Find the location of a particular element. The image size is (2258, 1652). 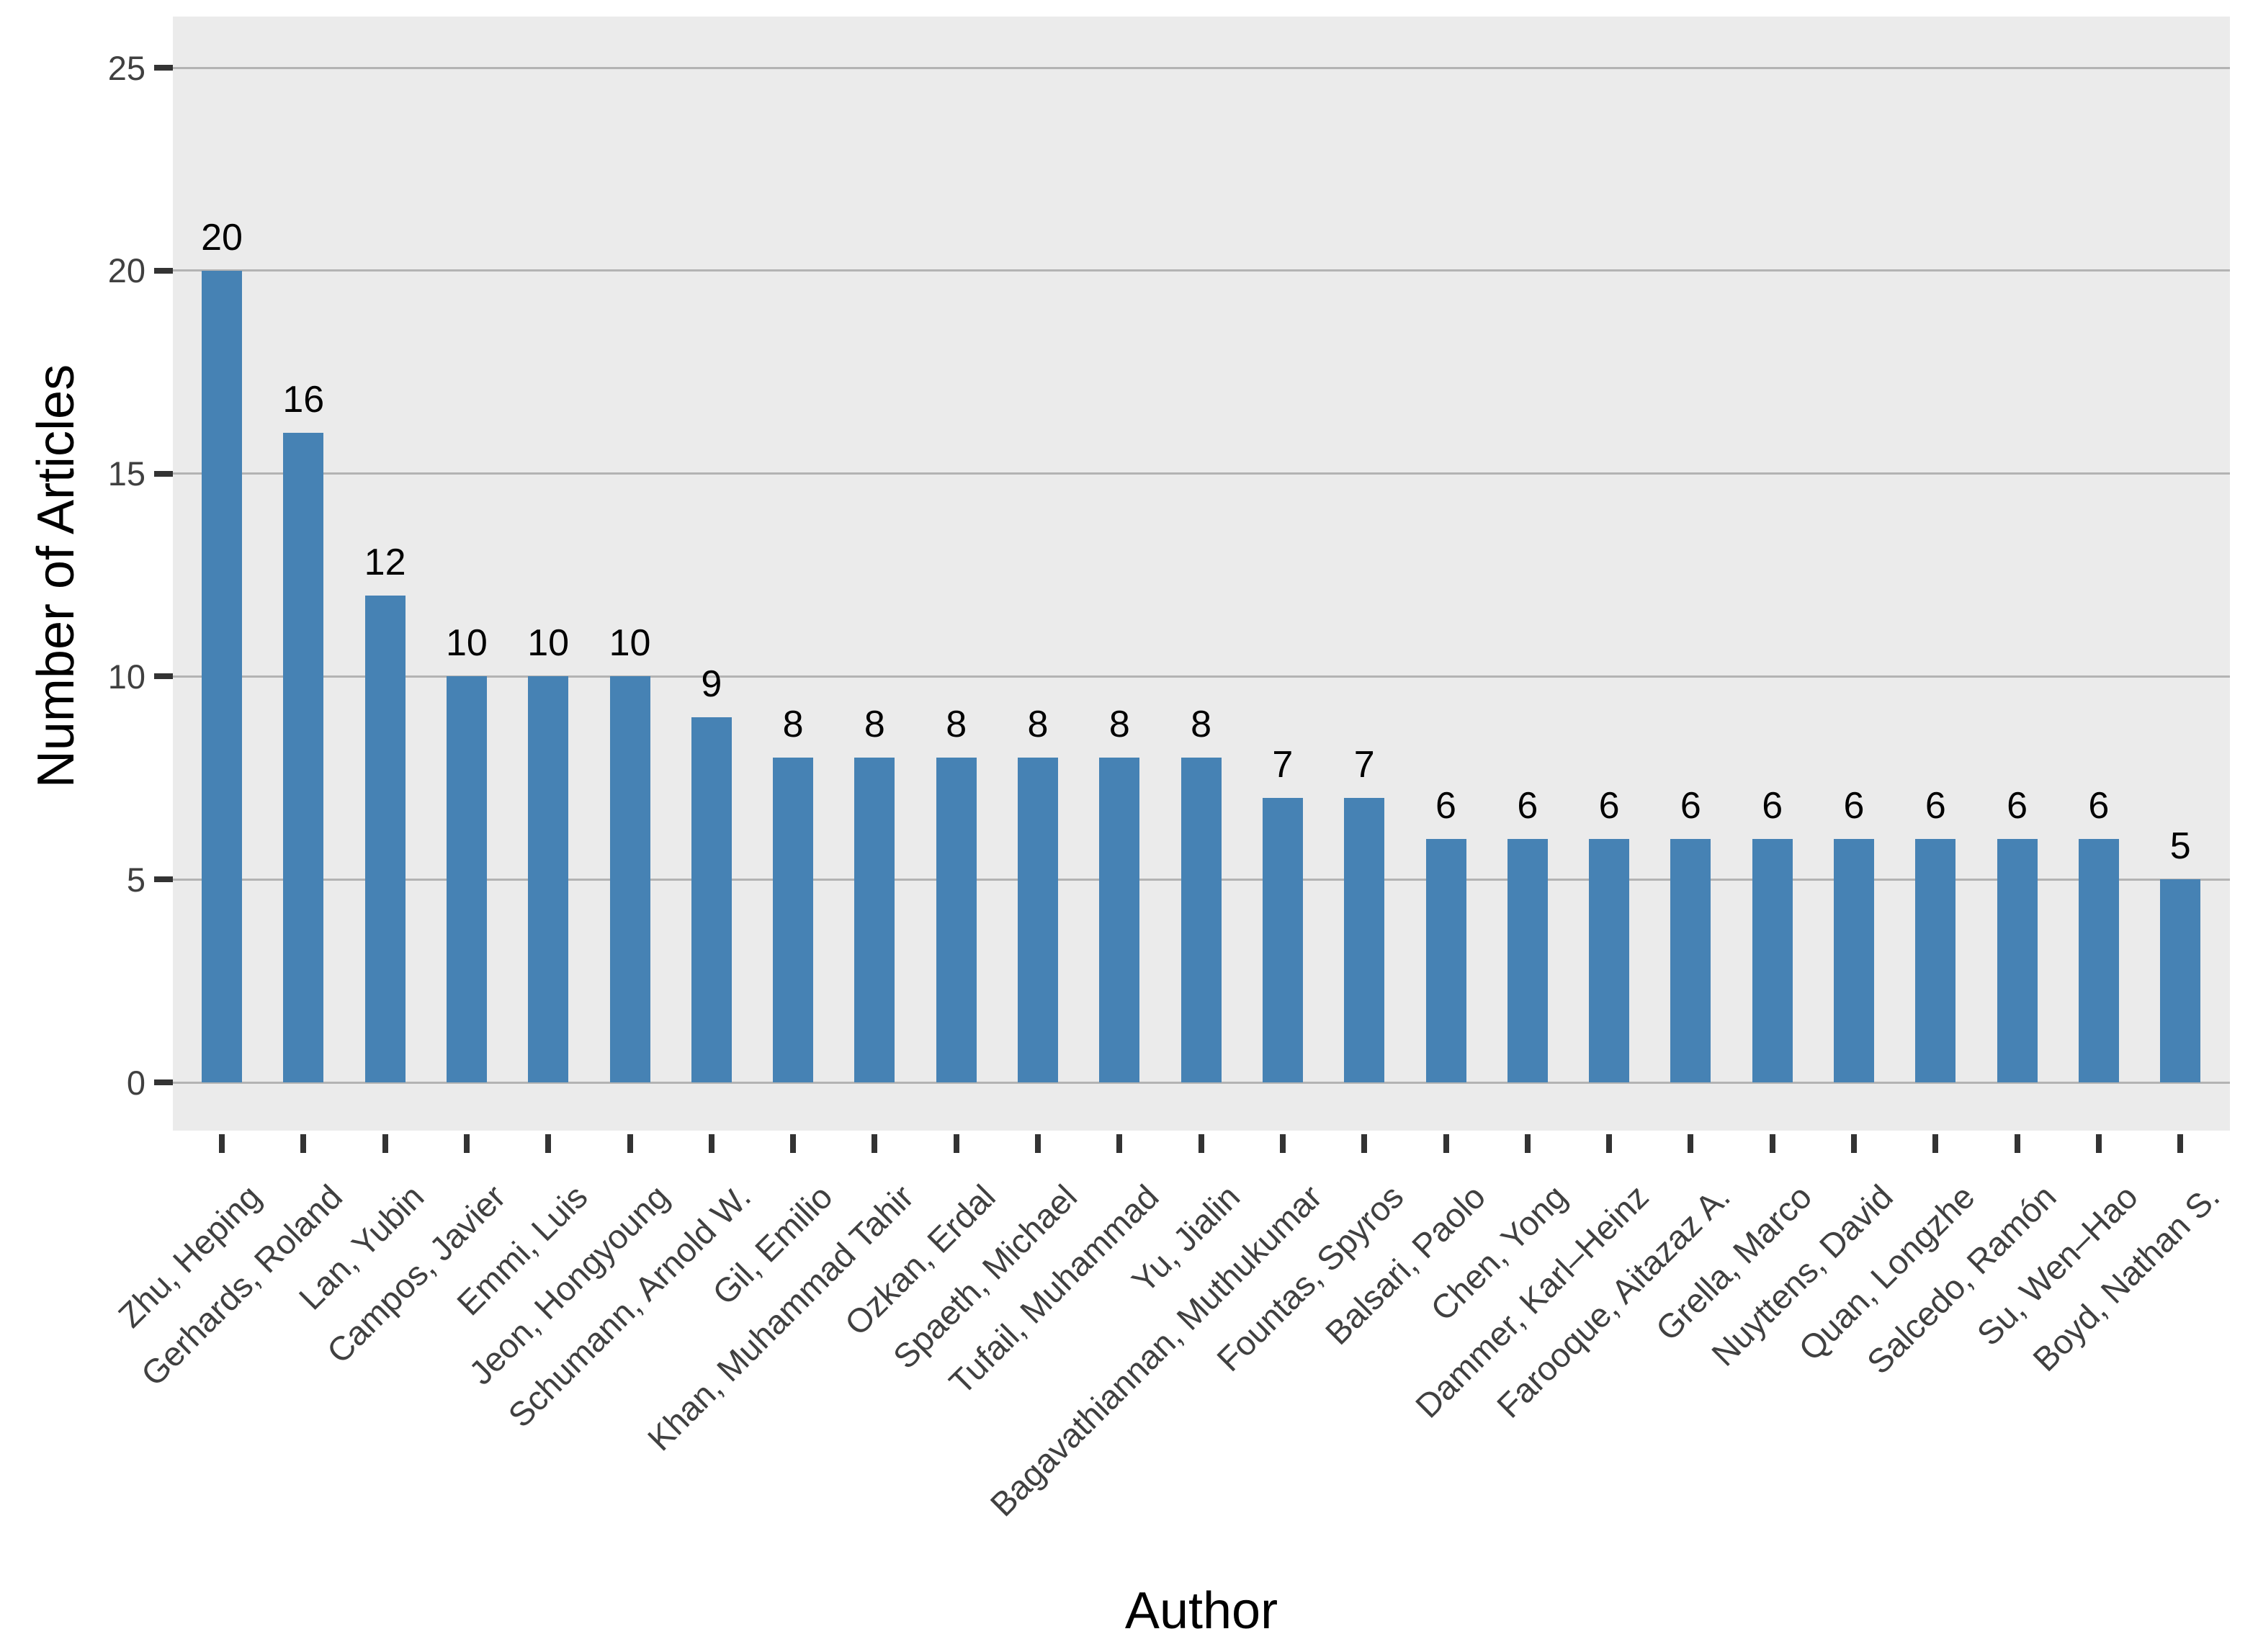

bar-value-label: 9 is located at coordinates (711, 684).